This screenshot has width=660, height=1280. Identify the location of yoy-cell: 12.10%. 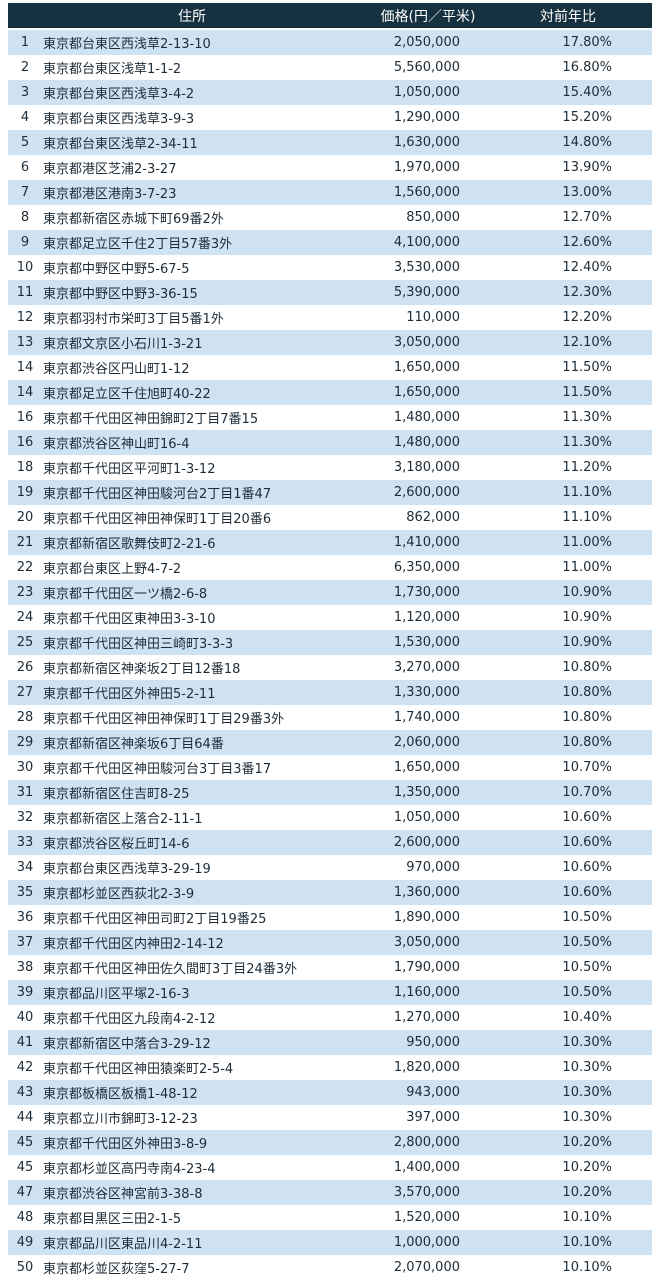
(568, 342).